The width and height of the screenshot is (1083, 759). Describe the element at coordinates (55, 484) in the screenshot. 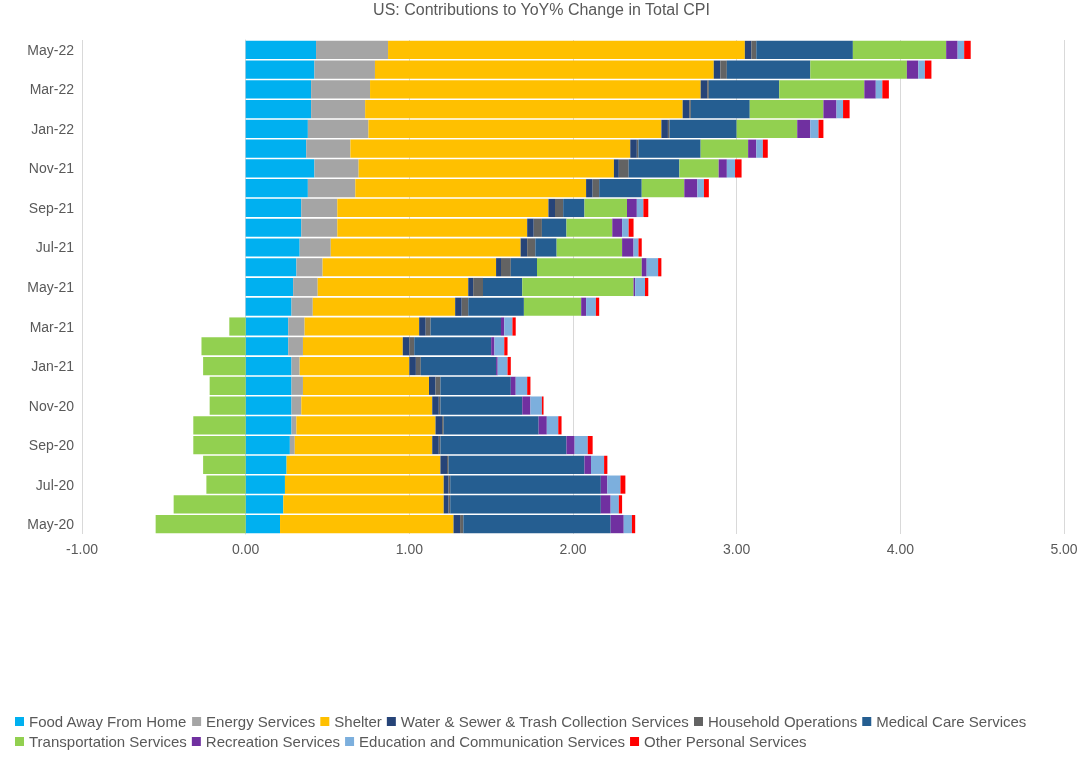

I see `y-tick-label: Jul-20` at that location.